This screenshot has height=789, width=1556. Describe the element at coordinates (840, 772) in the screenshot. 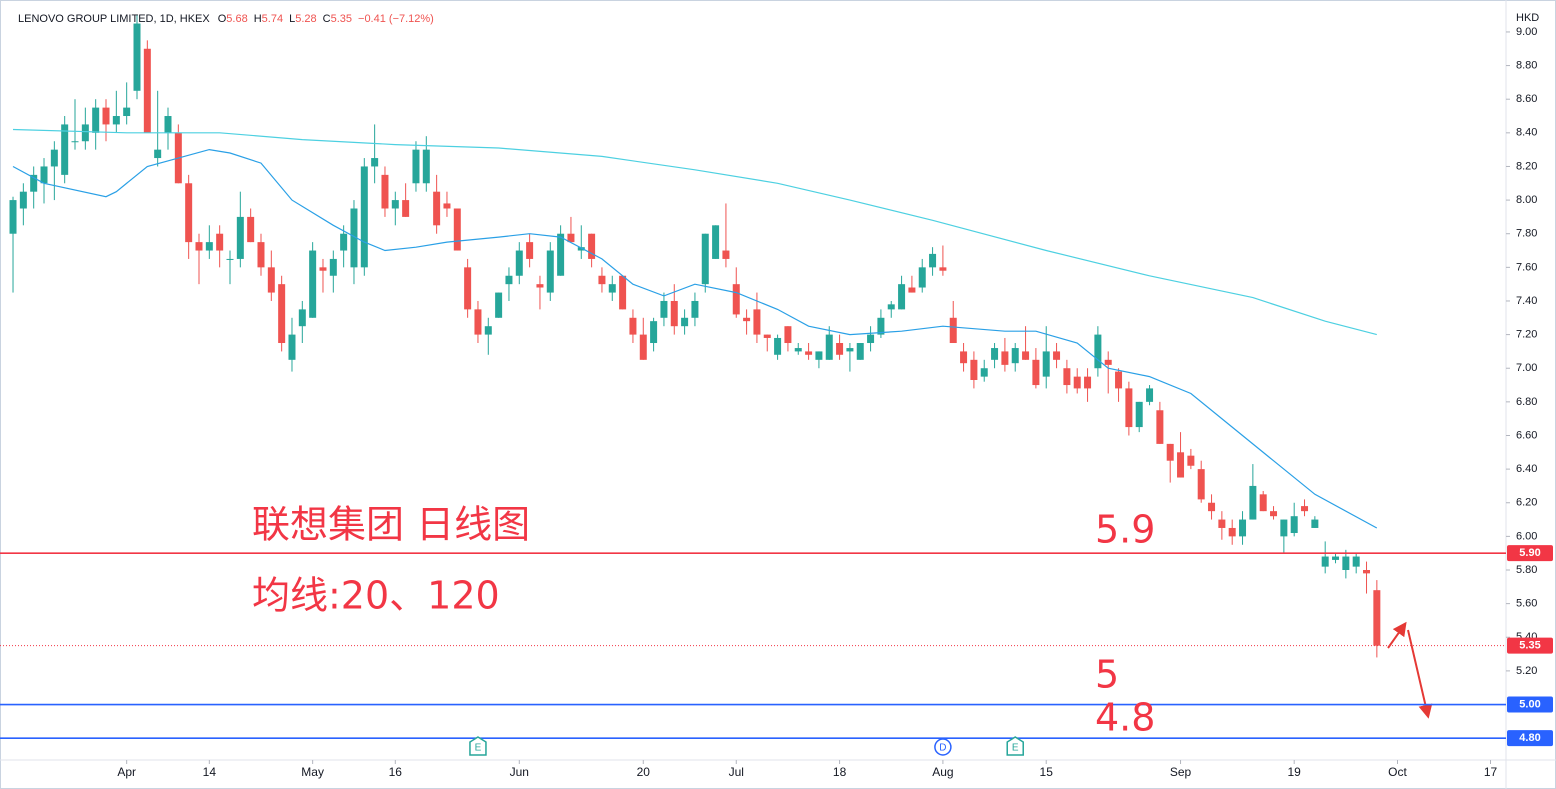

I see `x-tick-label: 18` at that location.